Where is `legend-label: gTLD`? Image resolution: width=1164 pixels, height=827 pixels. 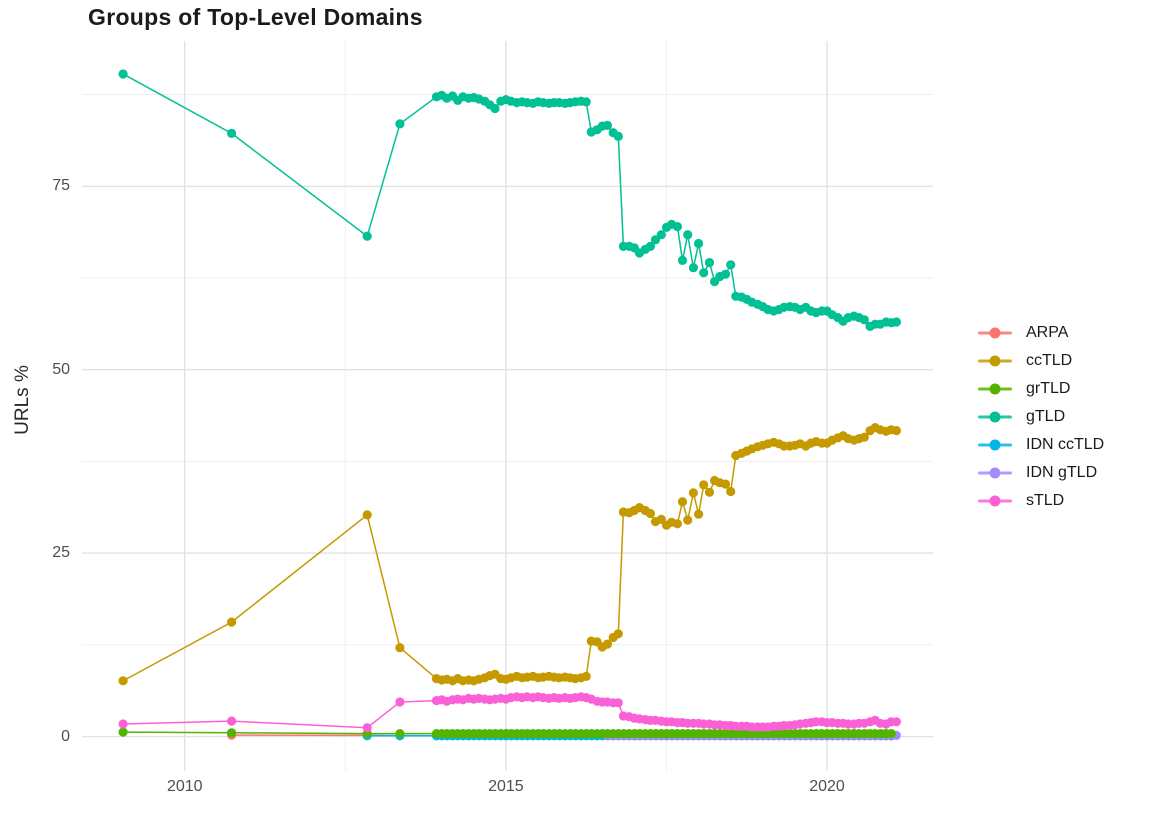 legend-label: gTLD is located at coordinates (1046, 416).